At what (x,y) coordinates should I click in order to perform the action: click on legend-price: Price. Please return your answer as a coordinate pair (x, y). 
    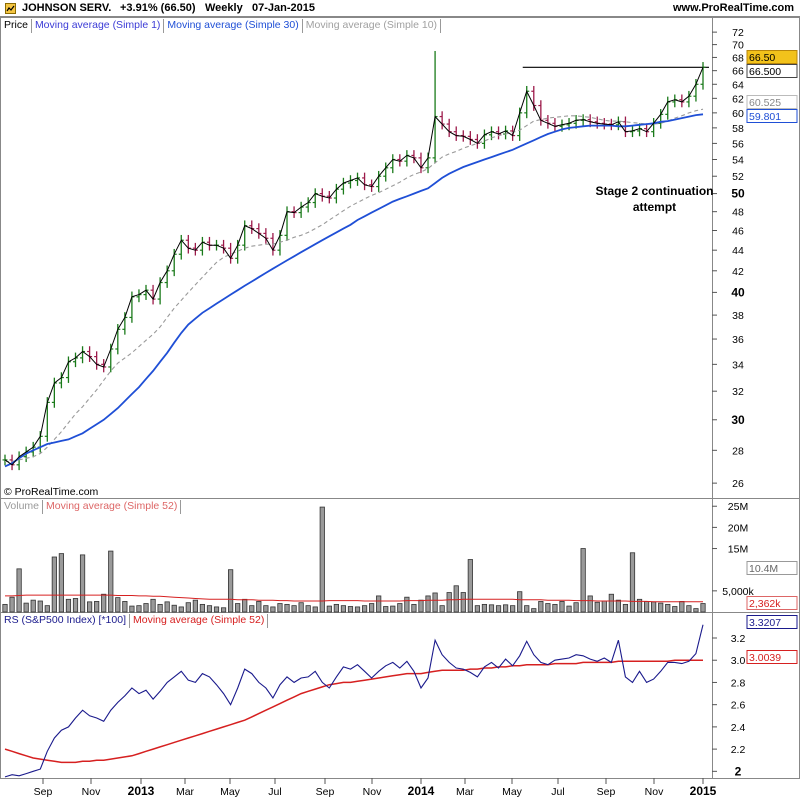
    Looking at the image, I should click on (16, 26).